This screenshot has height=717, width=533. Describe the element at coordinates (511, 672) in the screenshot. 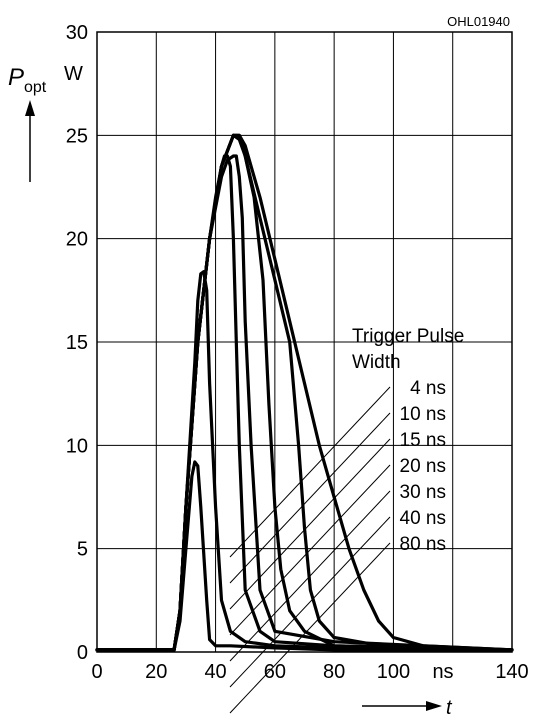

I see `x-tick-label: 140` at that location.